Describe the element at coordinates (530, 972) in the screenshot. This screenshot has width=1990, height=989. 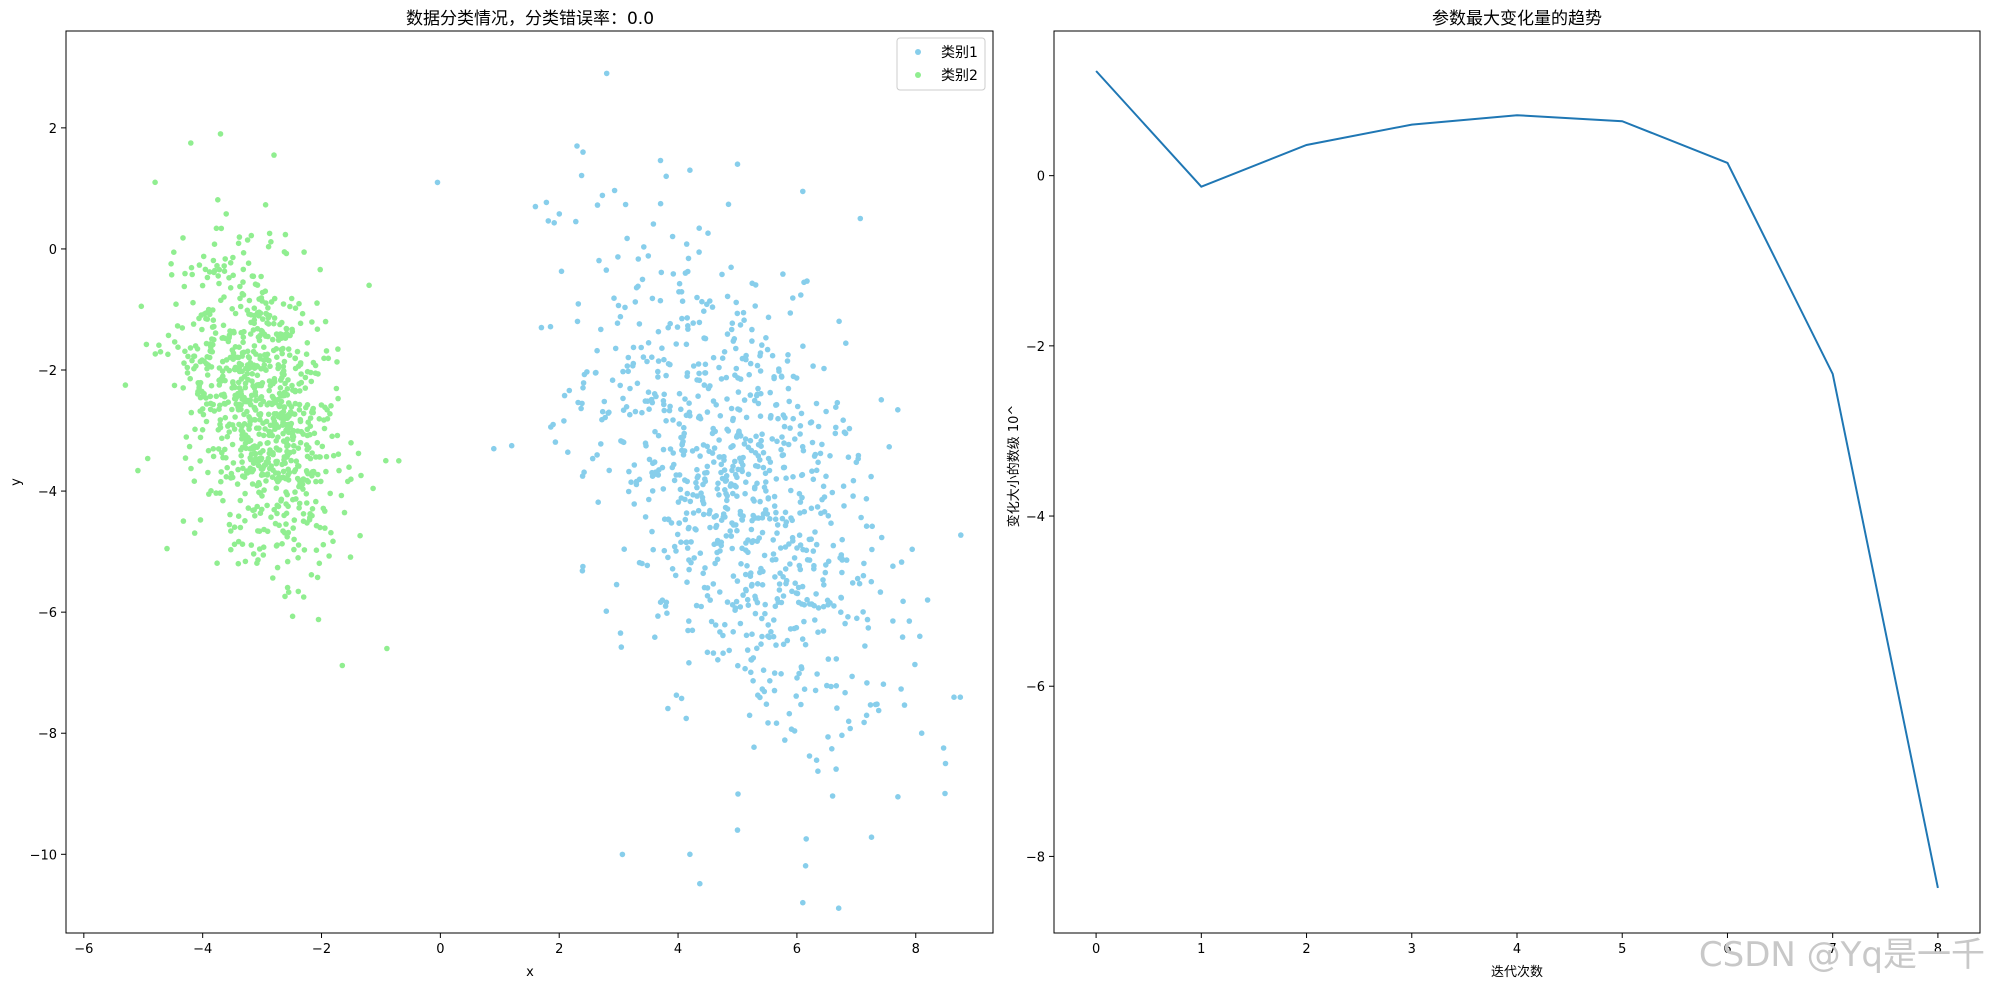
I see `scatter-xlabel: x` at that location.